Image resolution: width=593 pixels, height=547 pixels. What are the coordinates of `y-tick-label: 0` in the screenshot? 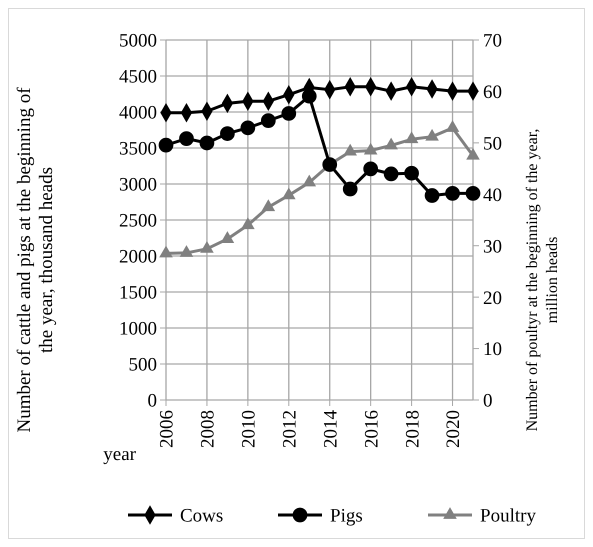 It's located at (152, 401).